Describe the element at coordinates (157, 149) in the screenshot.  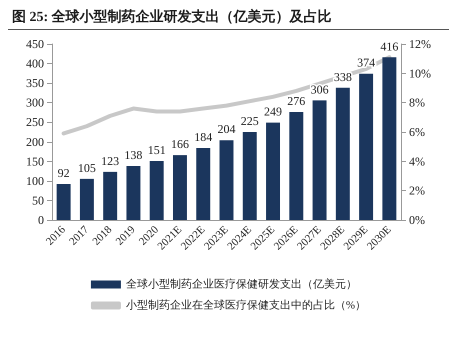
I see `data-label: 151` at that location.